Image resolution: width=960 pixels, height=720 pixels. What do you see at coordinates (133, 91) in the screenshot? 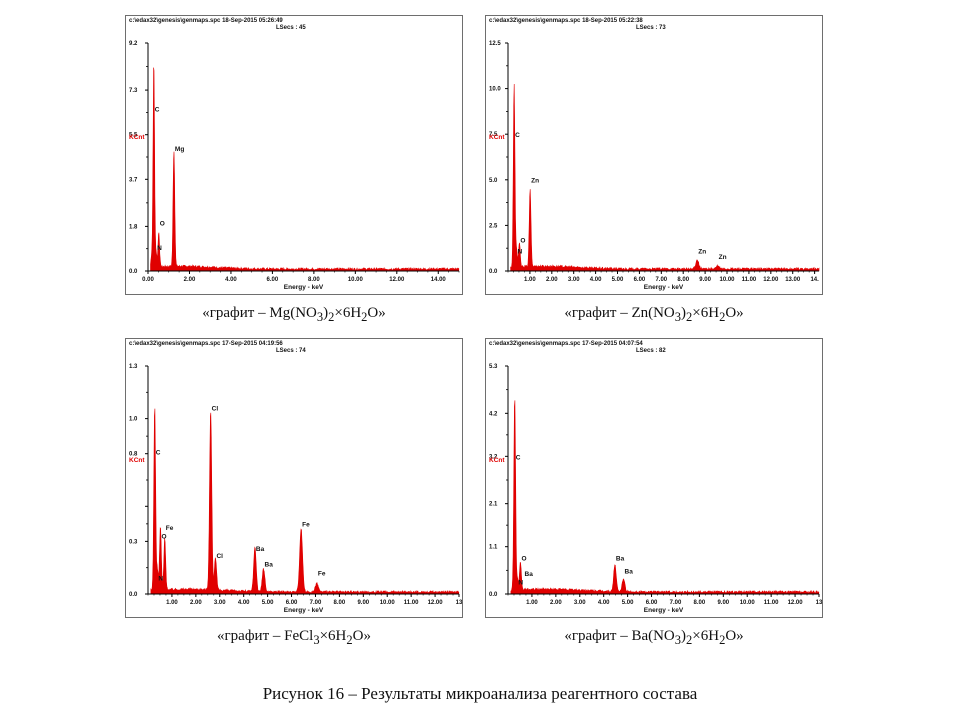
I see `y-tick-label: 7.3` at bounding box center [133, 91].